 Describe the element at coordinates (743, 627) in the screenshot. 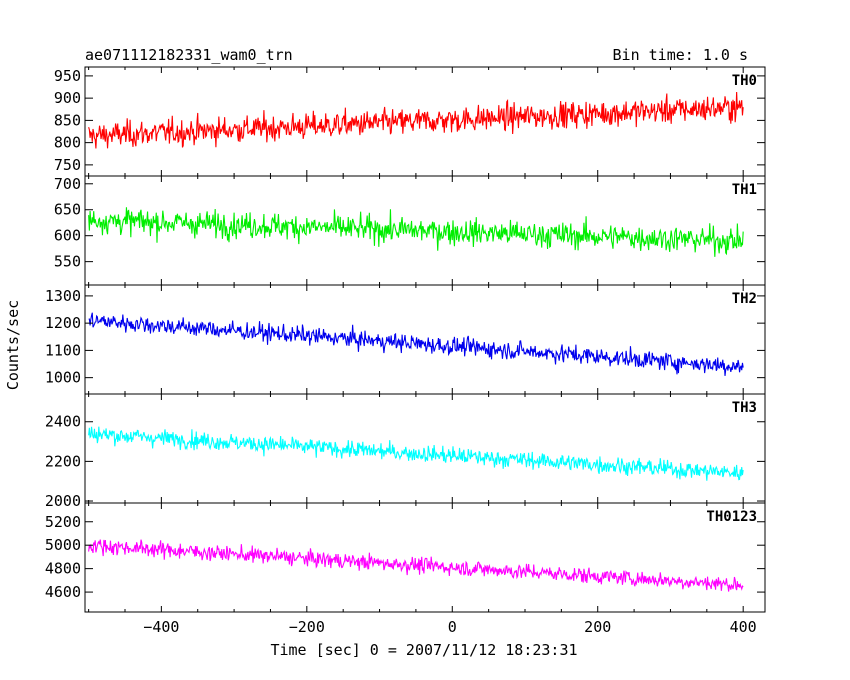

I see `x-tick-label: 400` at that location.